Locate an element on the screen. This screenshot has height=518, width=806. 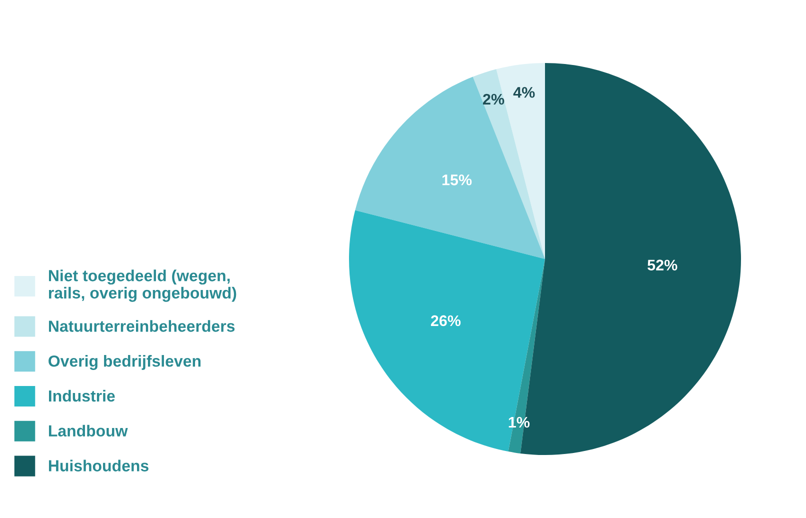
legend-label: Industrie is located at coordinates (81, 396).